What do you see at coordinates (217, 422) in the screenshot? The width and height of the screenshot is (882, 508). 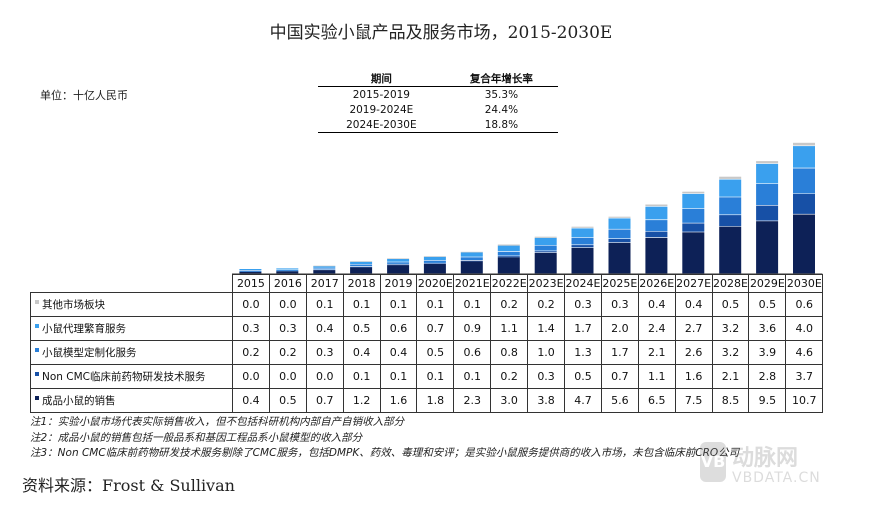 I see `note-1: 注1：实验小鼠市场代表实际销售收入，但不包括科研机构内部自产自销收入部分` at bounding box center [217, 422].